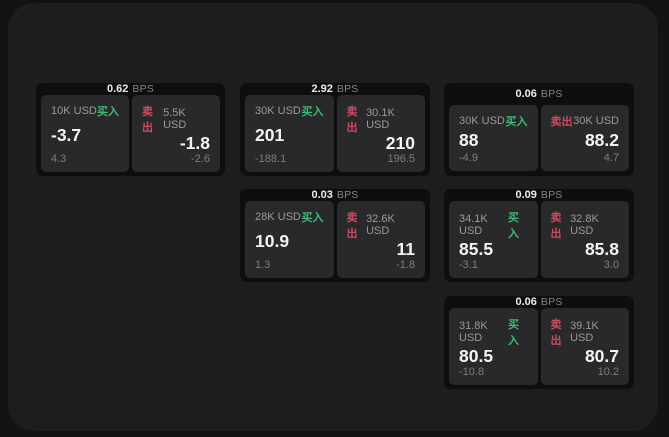 This screenshot has height=437, width=669. I want to click on sell-size: 30.1K USD, so click(380, 119).